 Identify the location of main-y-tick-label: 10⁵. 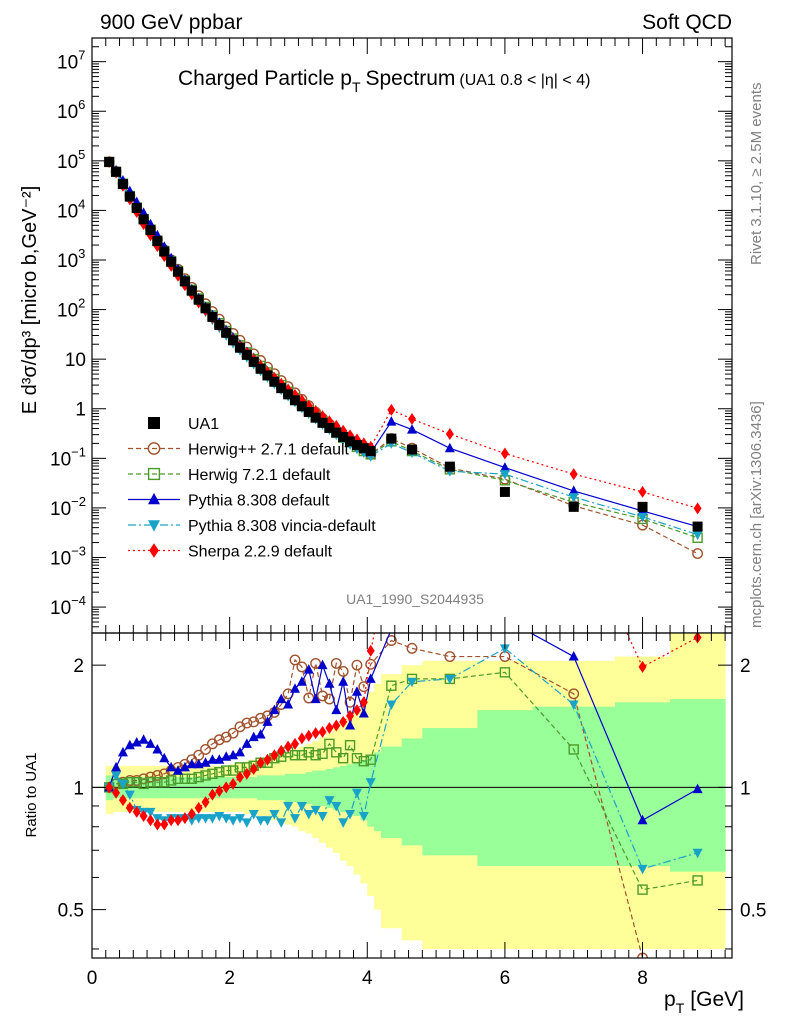
(71, 160).